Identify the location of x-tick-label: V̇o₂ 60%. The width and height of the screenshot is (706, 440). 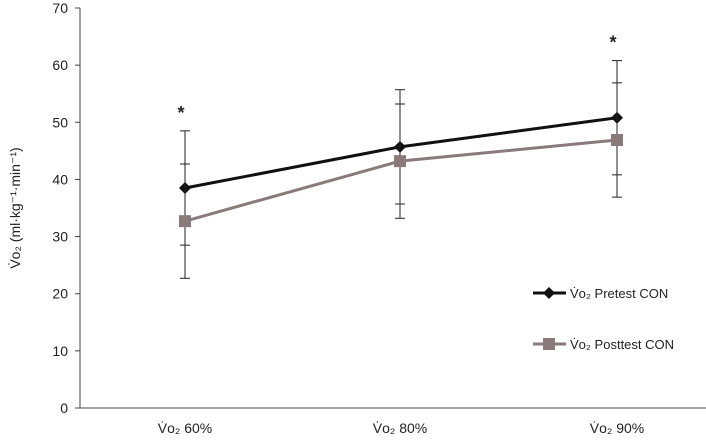
(185, 428).